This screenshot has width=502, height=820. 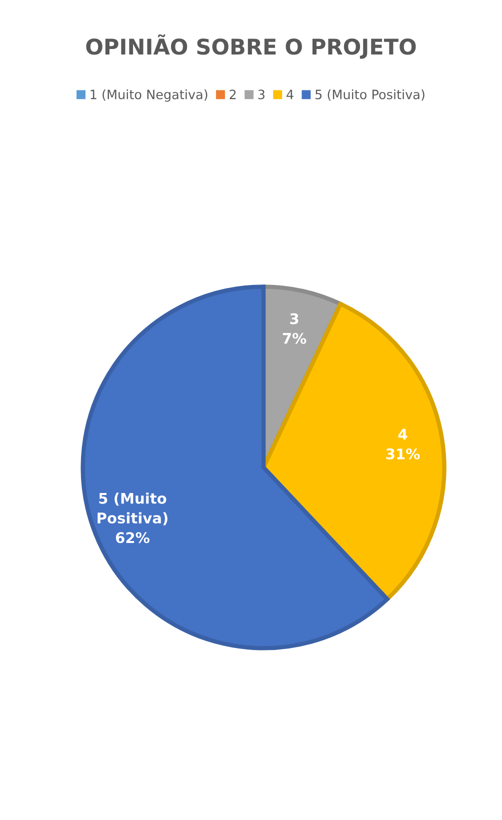 What do you see at coordinates (149, 95) in the screenshot?
I see `legend-label: 1 (Muito Negativa)` at bounding box center [149, 95].